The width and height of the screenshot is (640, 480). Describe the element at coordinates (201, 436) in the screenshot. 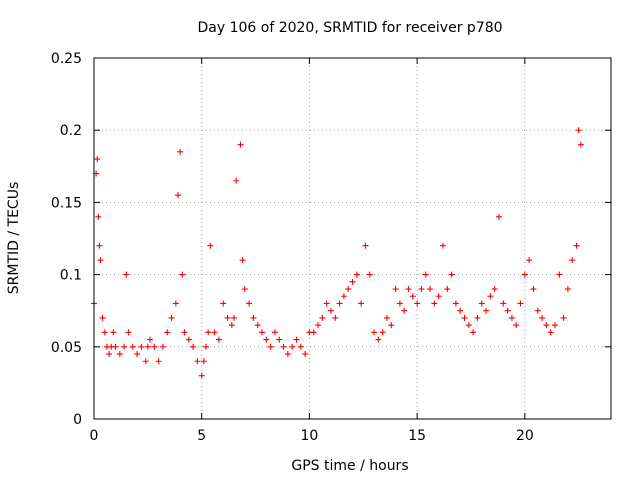

I see `x-tick-label: 5` at that location.